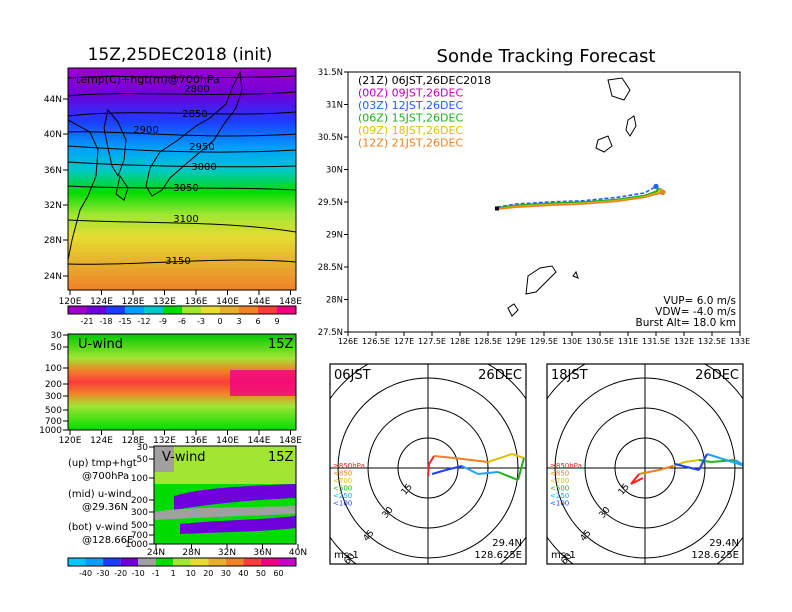 Image resolution: width=792 pixels, height=612 pixels. I want to click on map-x-tick-label: 120E, so click(70, 302).